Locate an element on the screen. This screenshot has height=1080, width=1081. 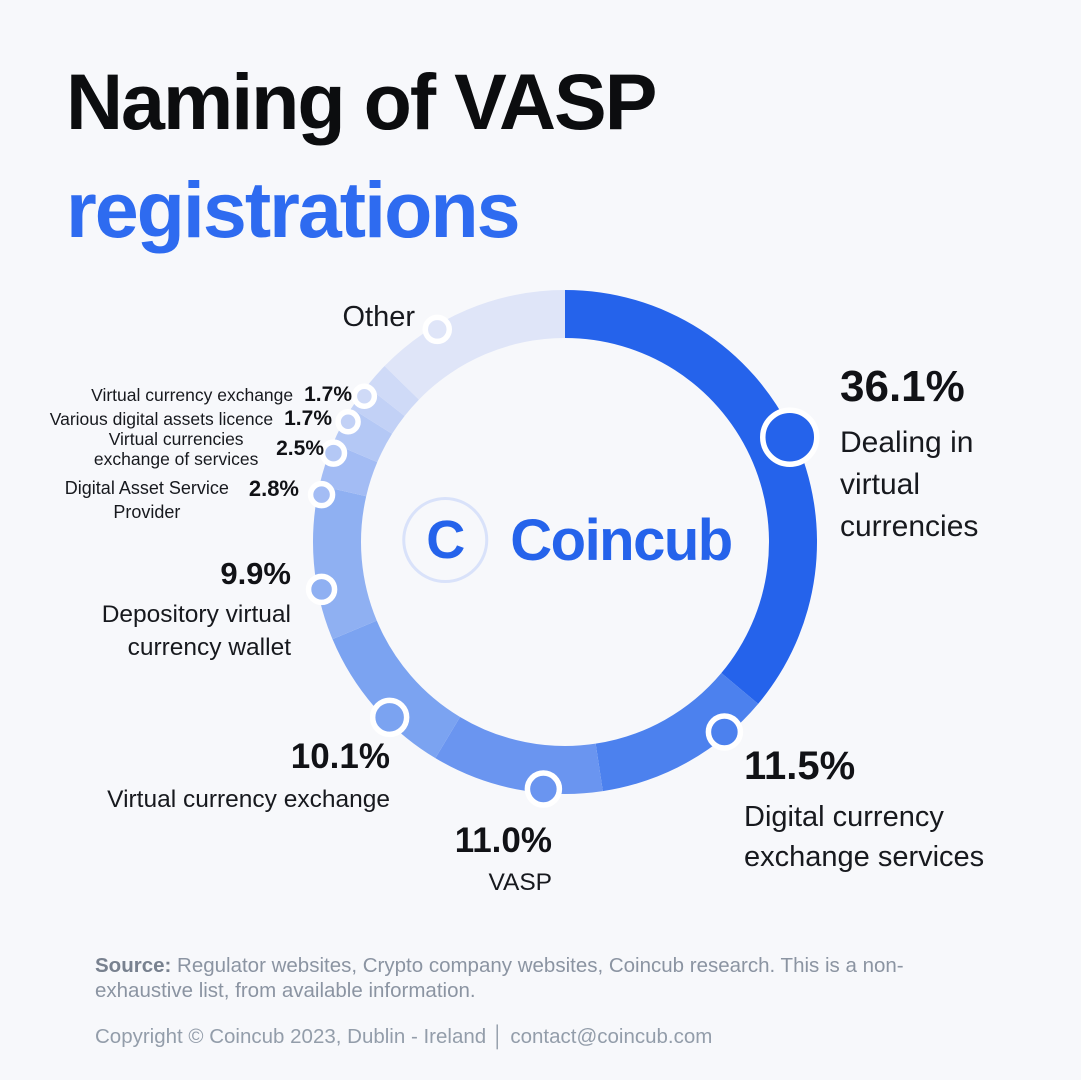
page-title-line1: Naming of VASP is located at coordinates (361, 101).